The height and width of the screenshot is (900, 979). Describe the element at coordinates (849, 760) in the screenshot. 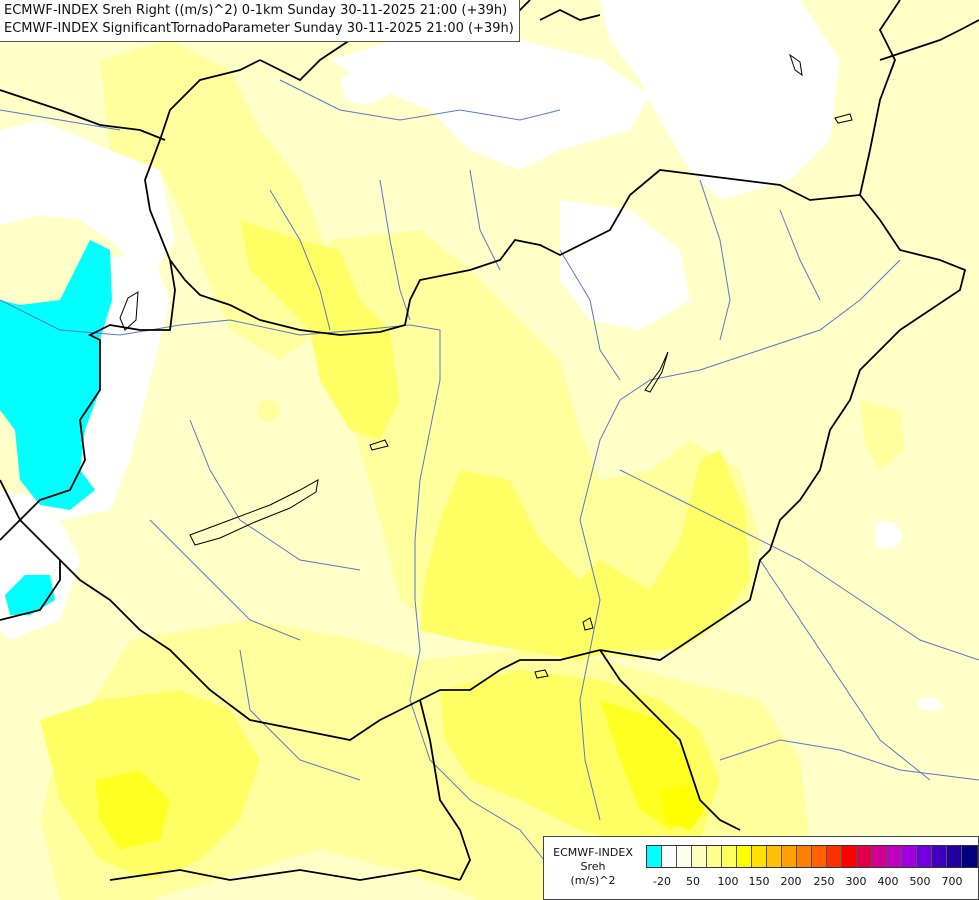

I see `river-southeast` at that location.